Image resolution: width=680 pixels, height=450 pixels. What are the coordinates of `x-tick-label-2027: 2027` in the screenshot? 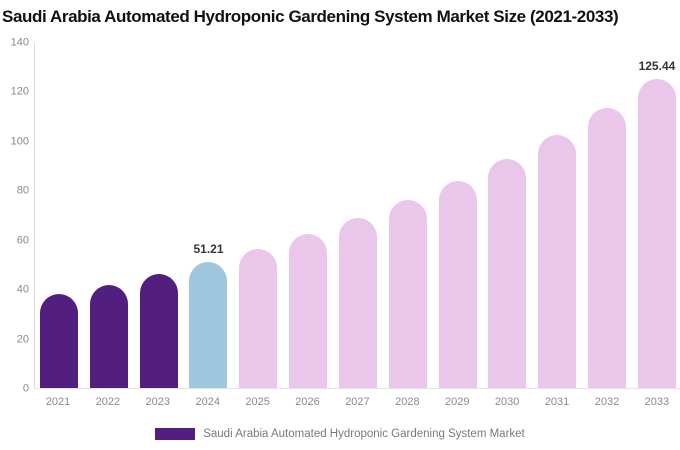 It's located at (357, 402).